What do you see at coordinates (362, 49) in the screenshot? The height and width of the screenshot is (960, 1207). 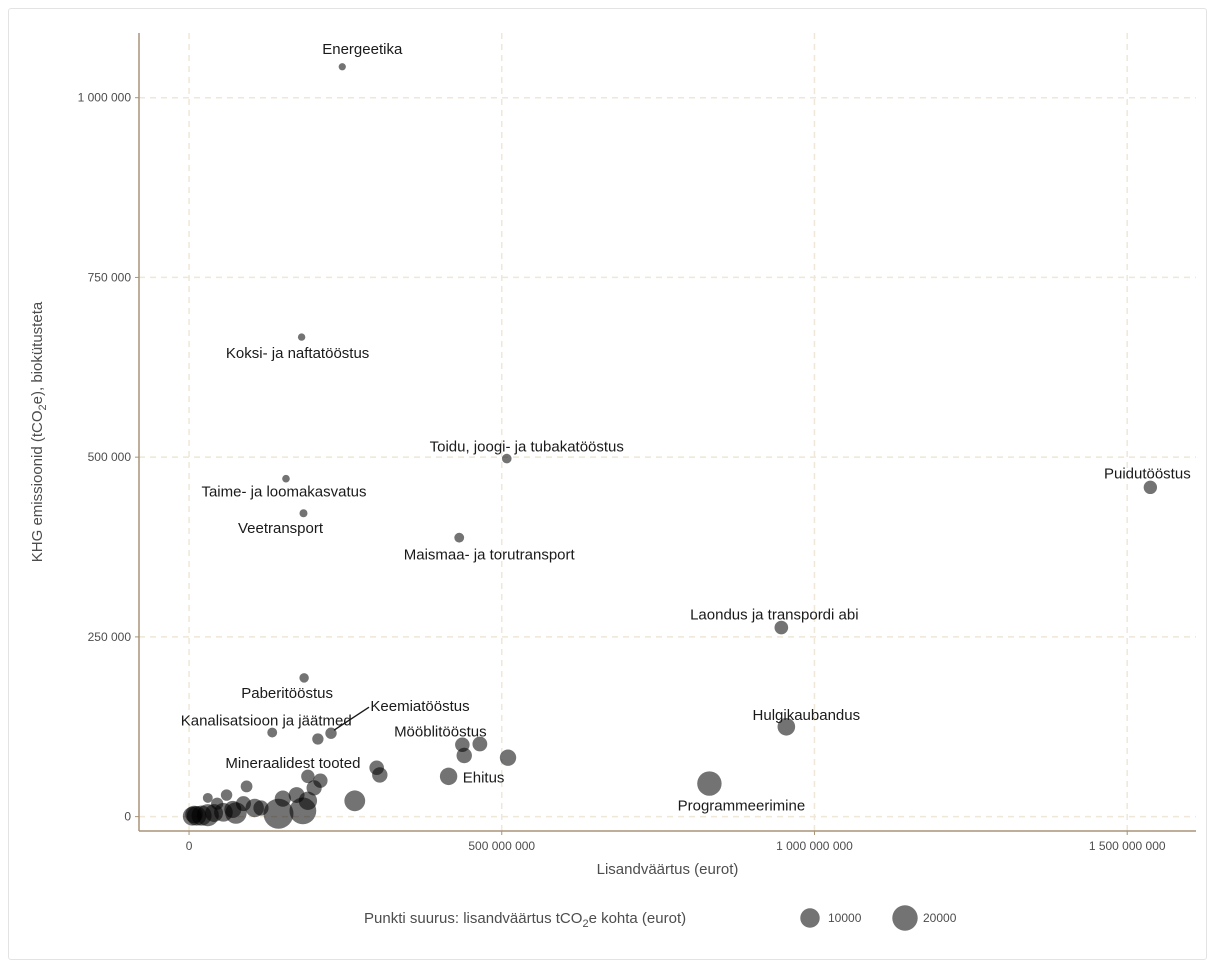 I see `point-label: Energeetika` at bounding box center [362, 49].